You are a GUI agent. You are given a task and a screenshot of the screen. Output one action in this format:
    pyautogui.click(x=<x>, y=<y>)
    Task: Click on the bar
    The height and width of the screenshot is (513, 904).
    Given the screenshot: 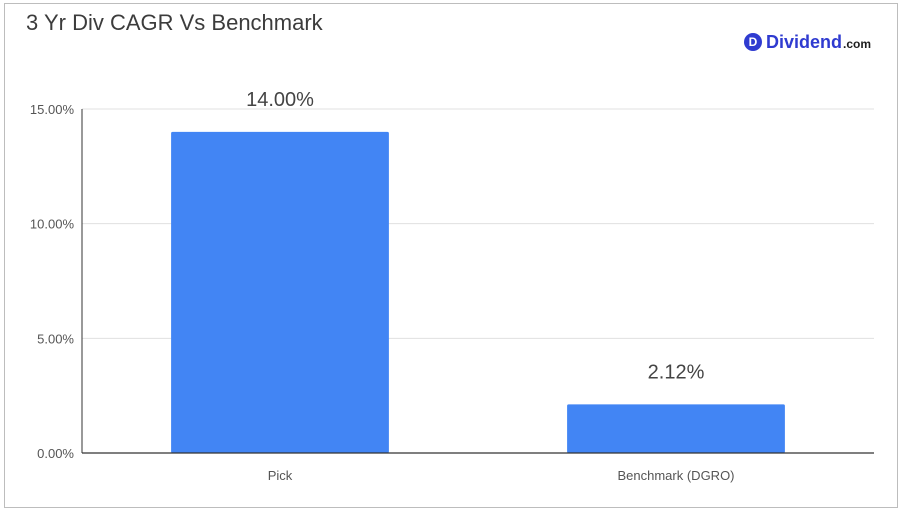 What is the action you would take?
    pyautogui.click(x=676, y=428)
    